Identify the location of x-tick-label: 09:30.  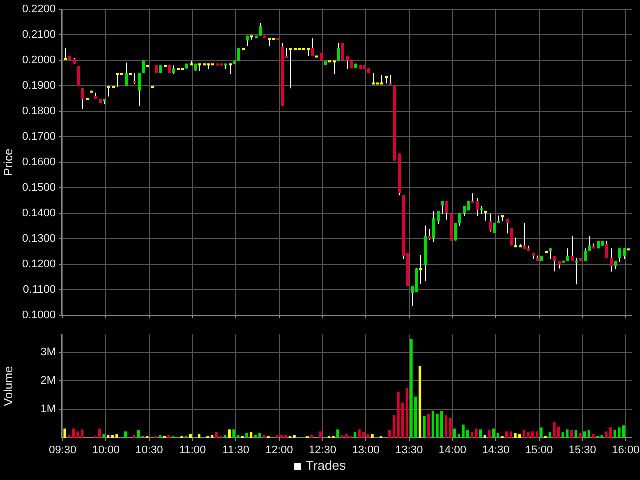
(63, 450).